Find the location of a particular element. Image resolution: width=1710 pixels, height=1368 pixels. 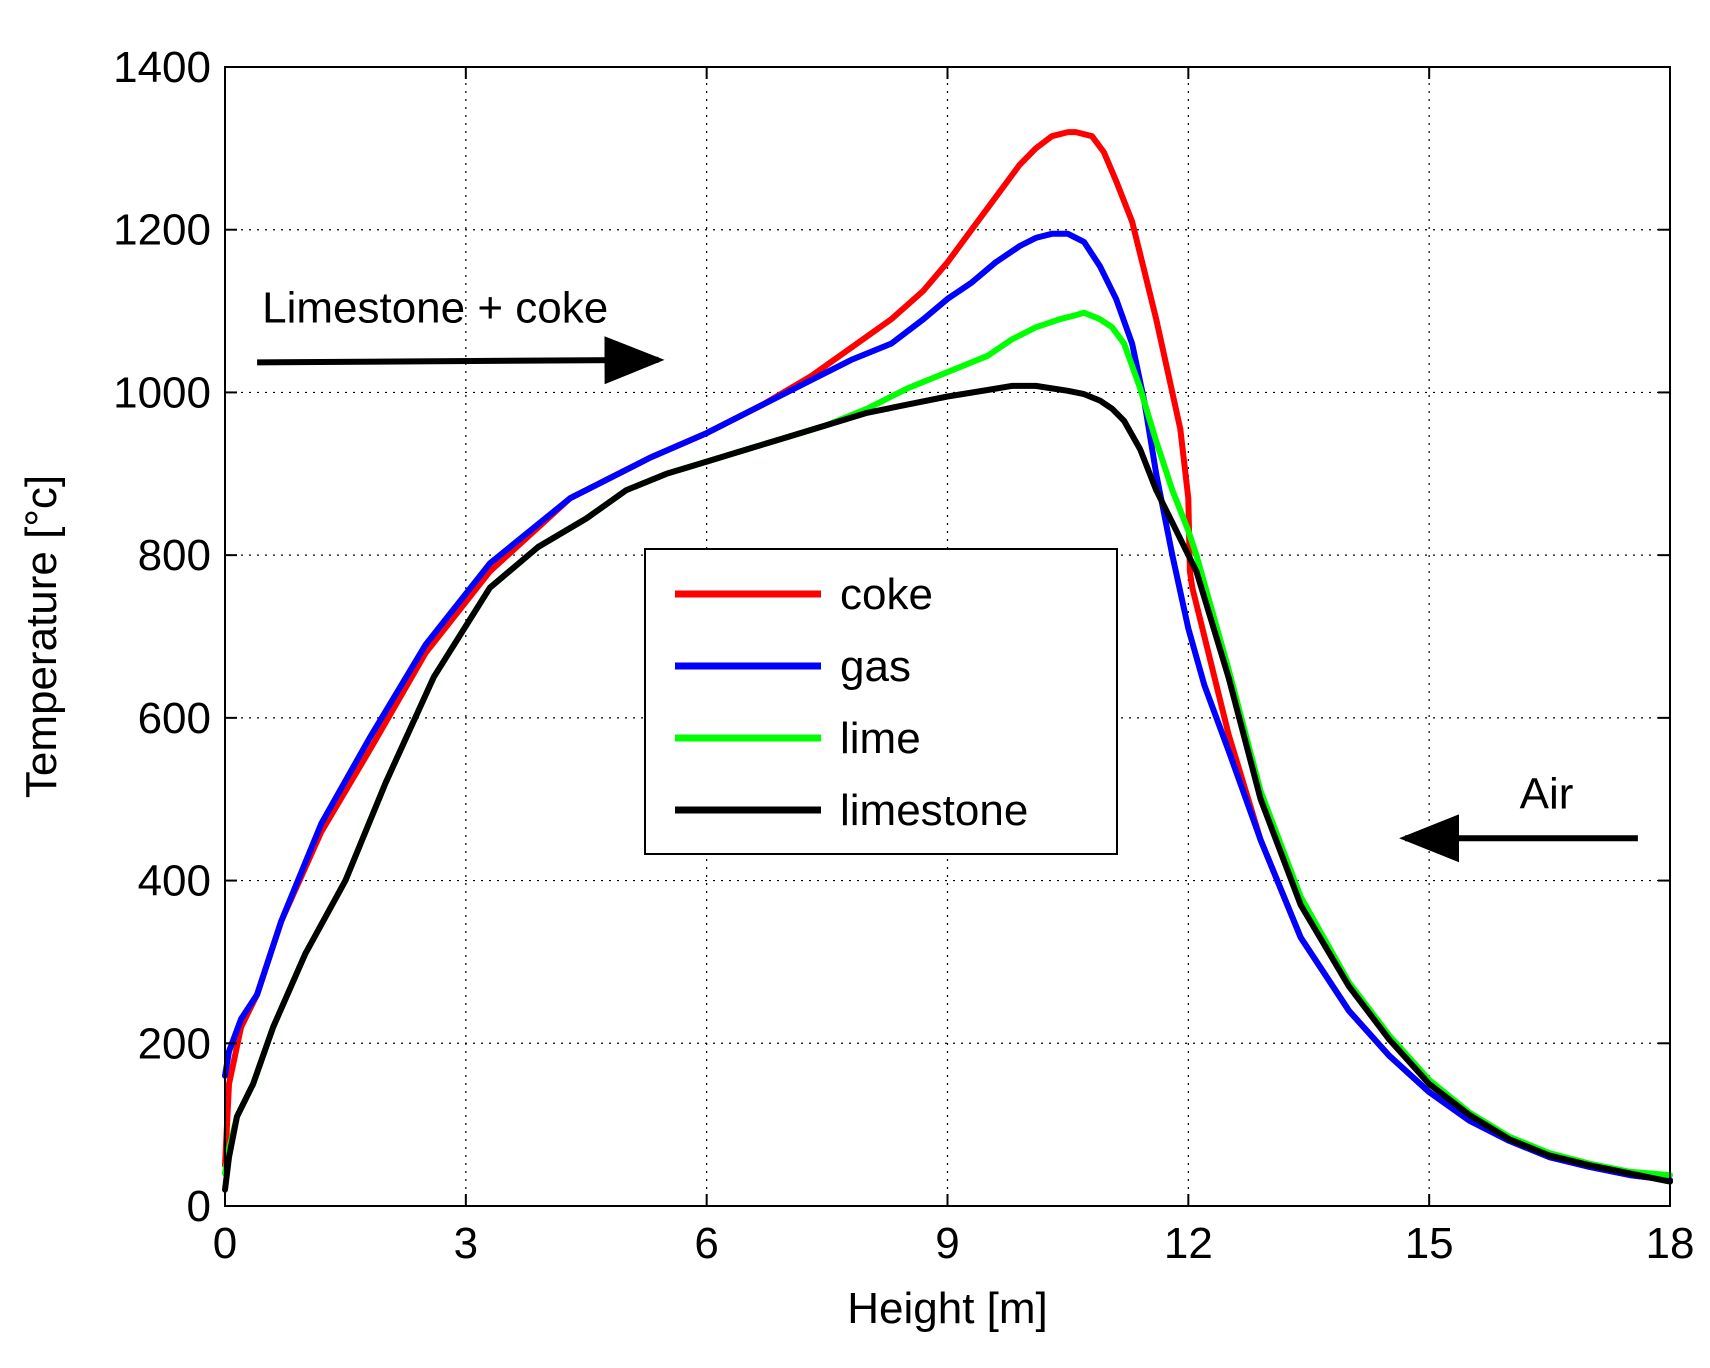

legend-label-coke: coke is located at coordinates (886, 594).